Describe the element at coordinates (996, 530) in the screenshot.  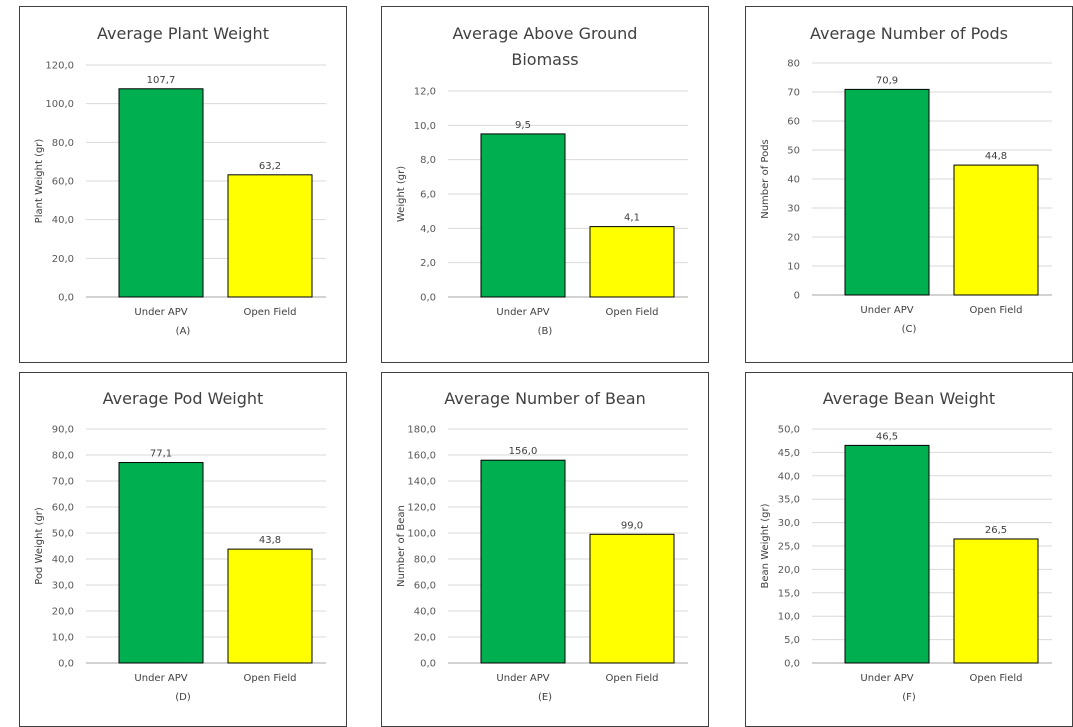
I see `data-label: 26,5` at that location.